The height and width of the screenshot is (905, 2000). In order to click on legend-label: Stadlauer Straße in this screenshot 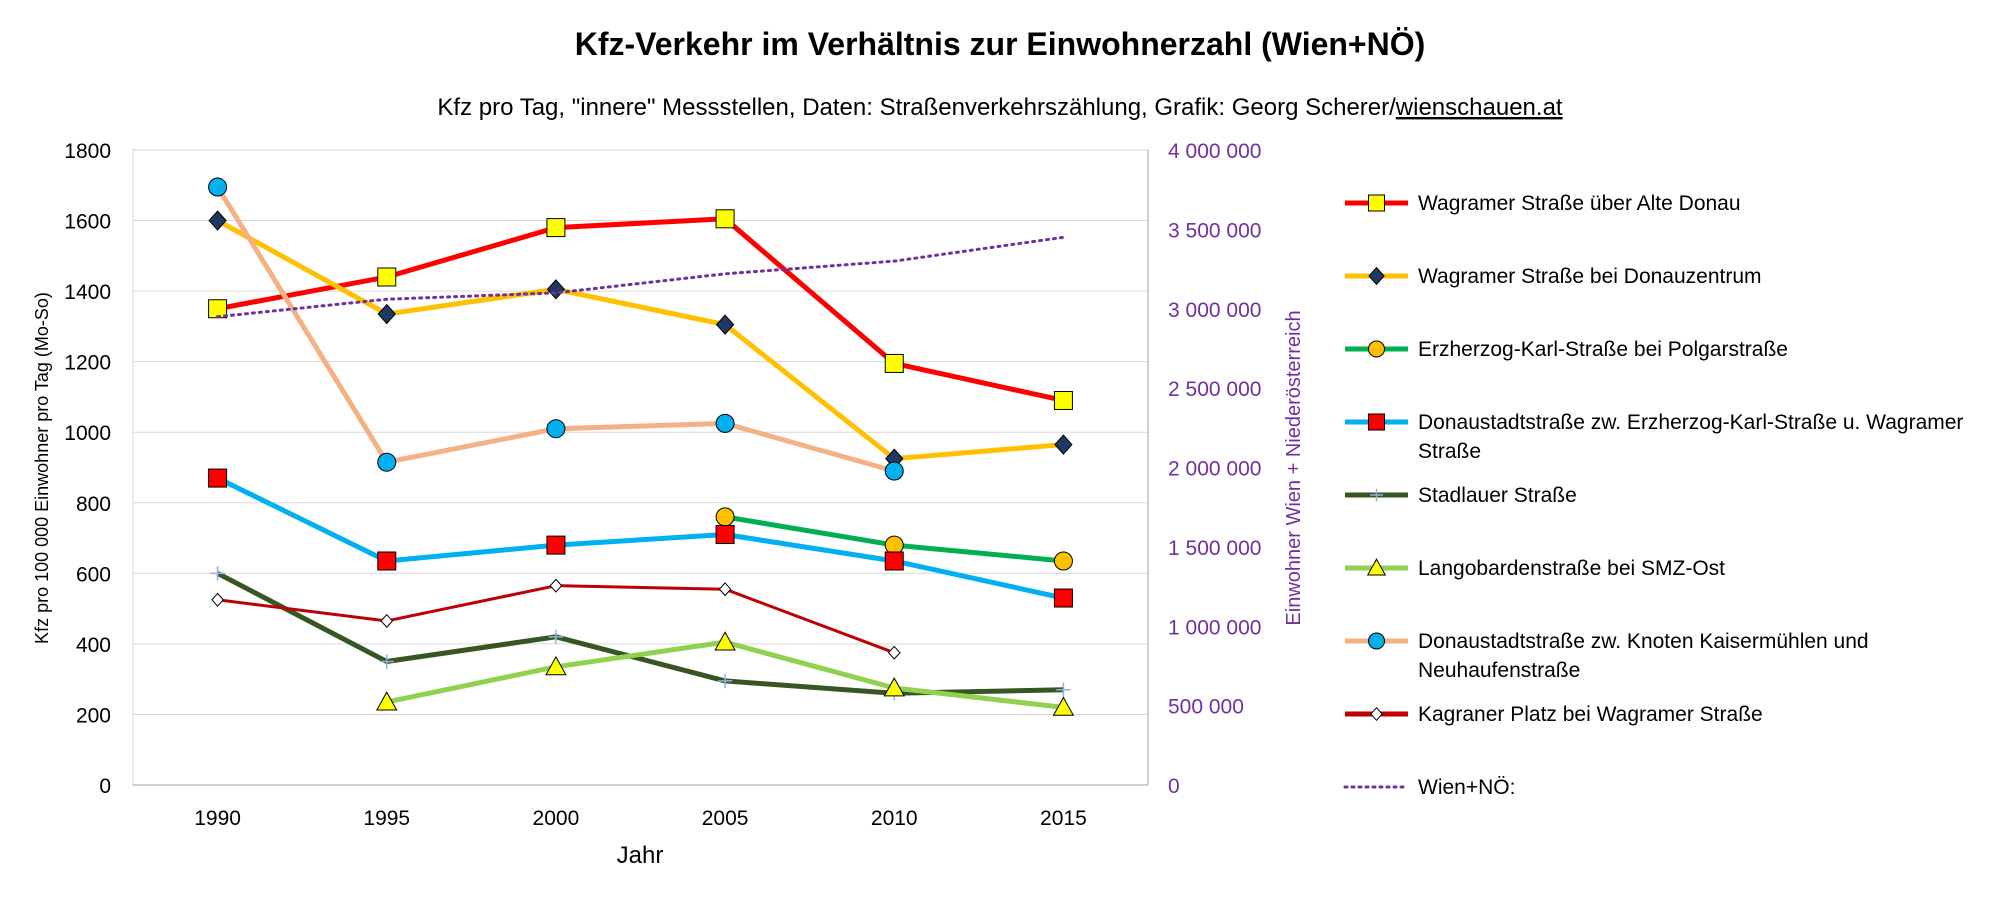, I will do `click(1497, 495)`.